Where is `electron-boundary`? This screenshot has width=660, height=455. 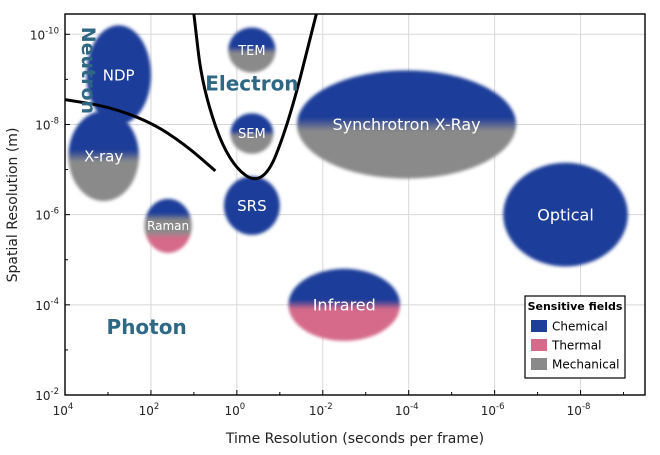 electron-boundary is located at coordinates (255, 97).